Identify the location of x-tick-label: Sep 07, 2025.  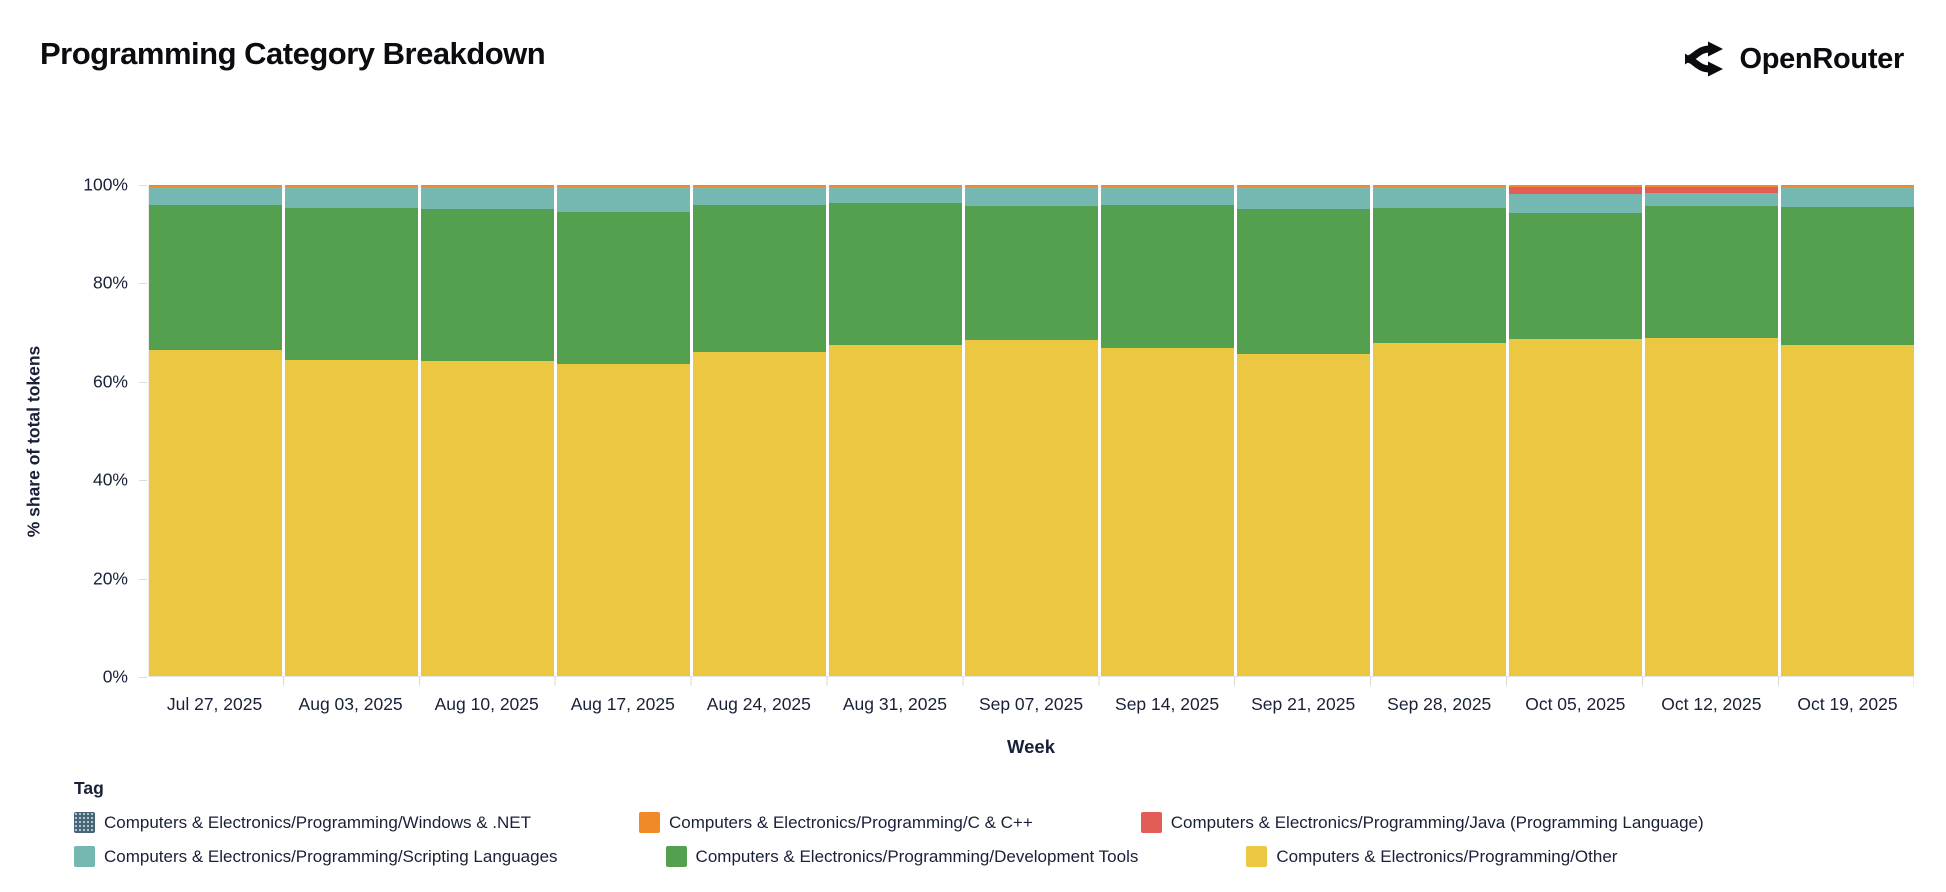
(1031, 704).